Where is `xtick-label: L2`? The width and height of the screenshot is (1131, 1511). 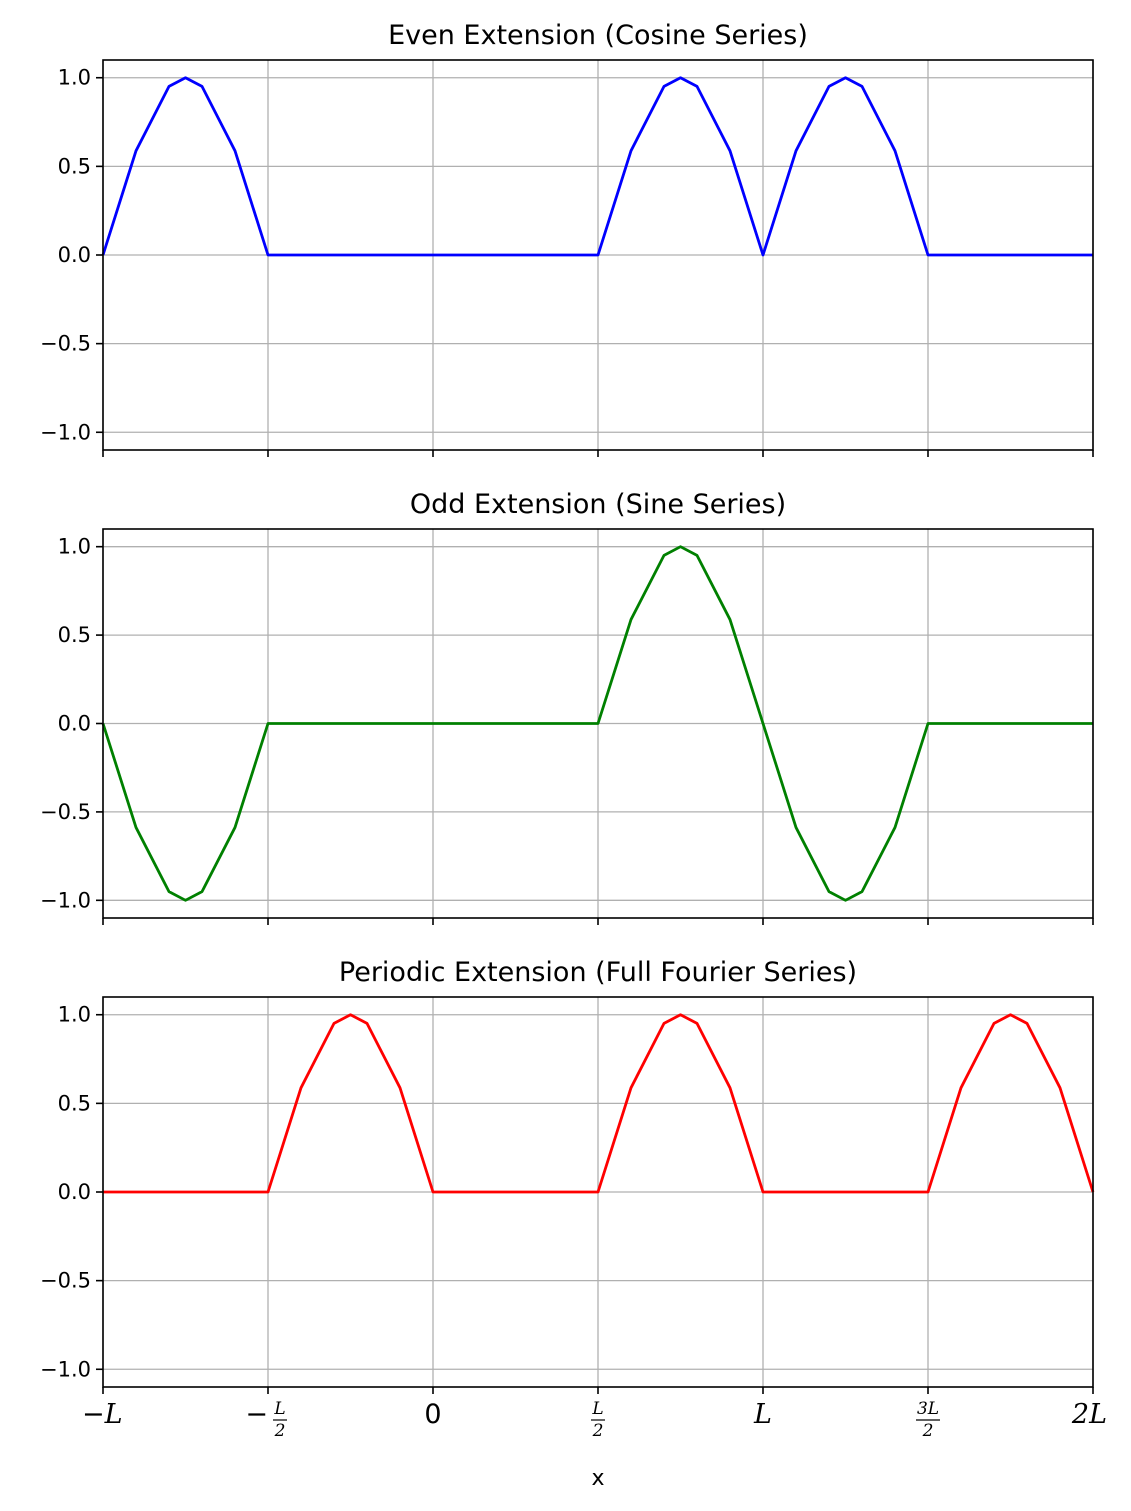 xtick-label: L2 is located at coordinates (598, 1420).